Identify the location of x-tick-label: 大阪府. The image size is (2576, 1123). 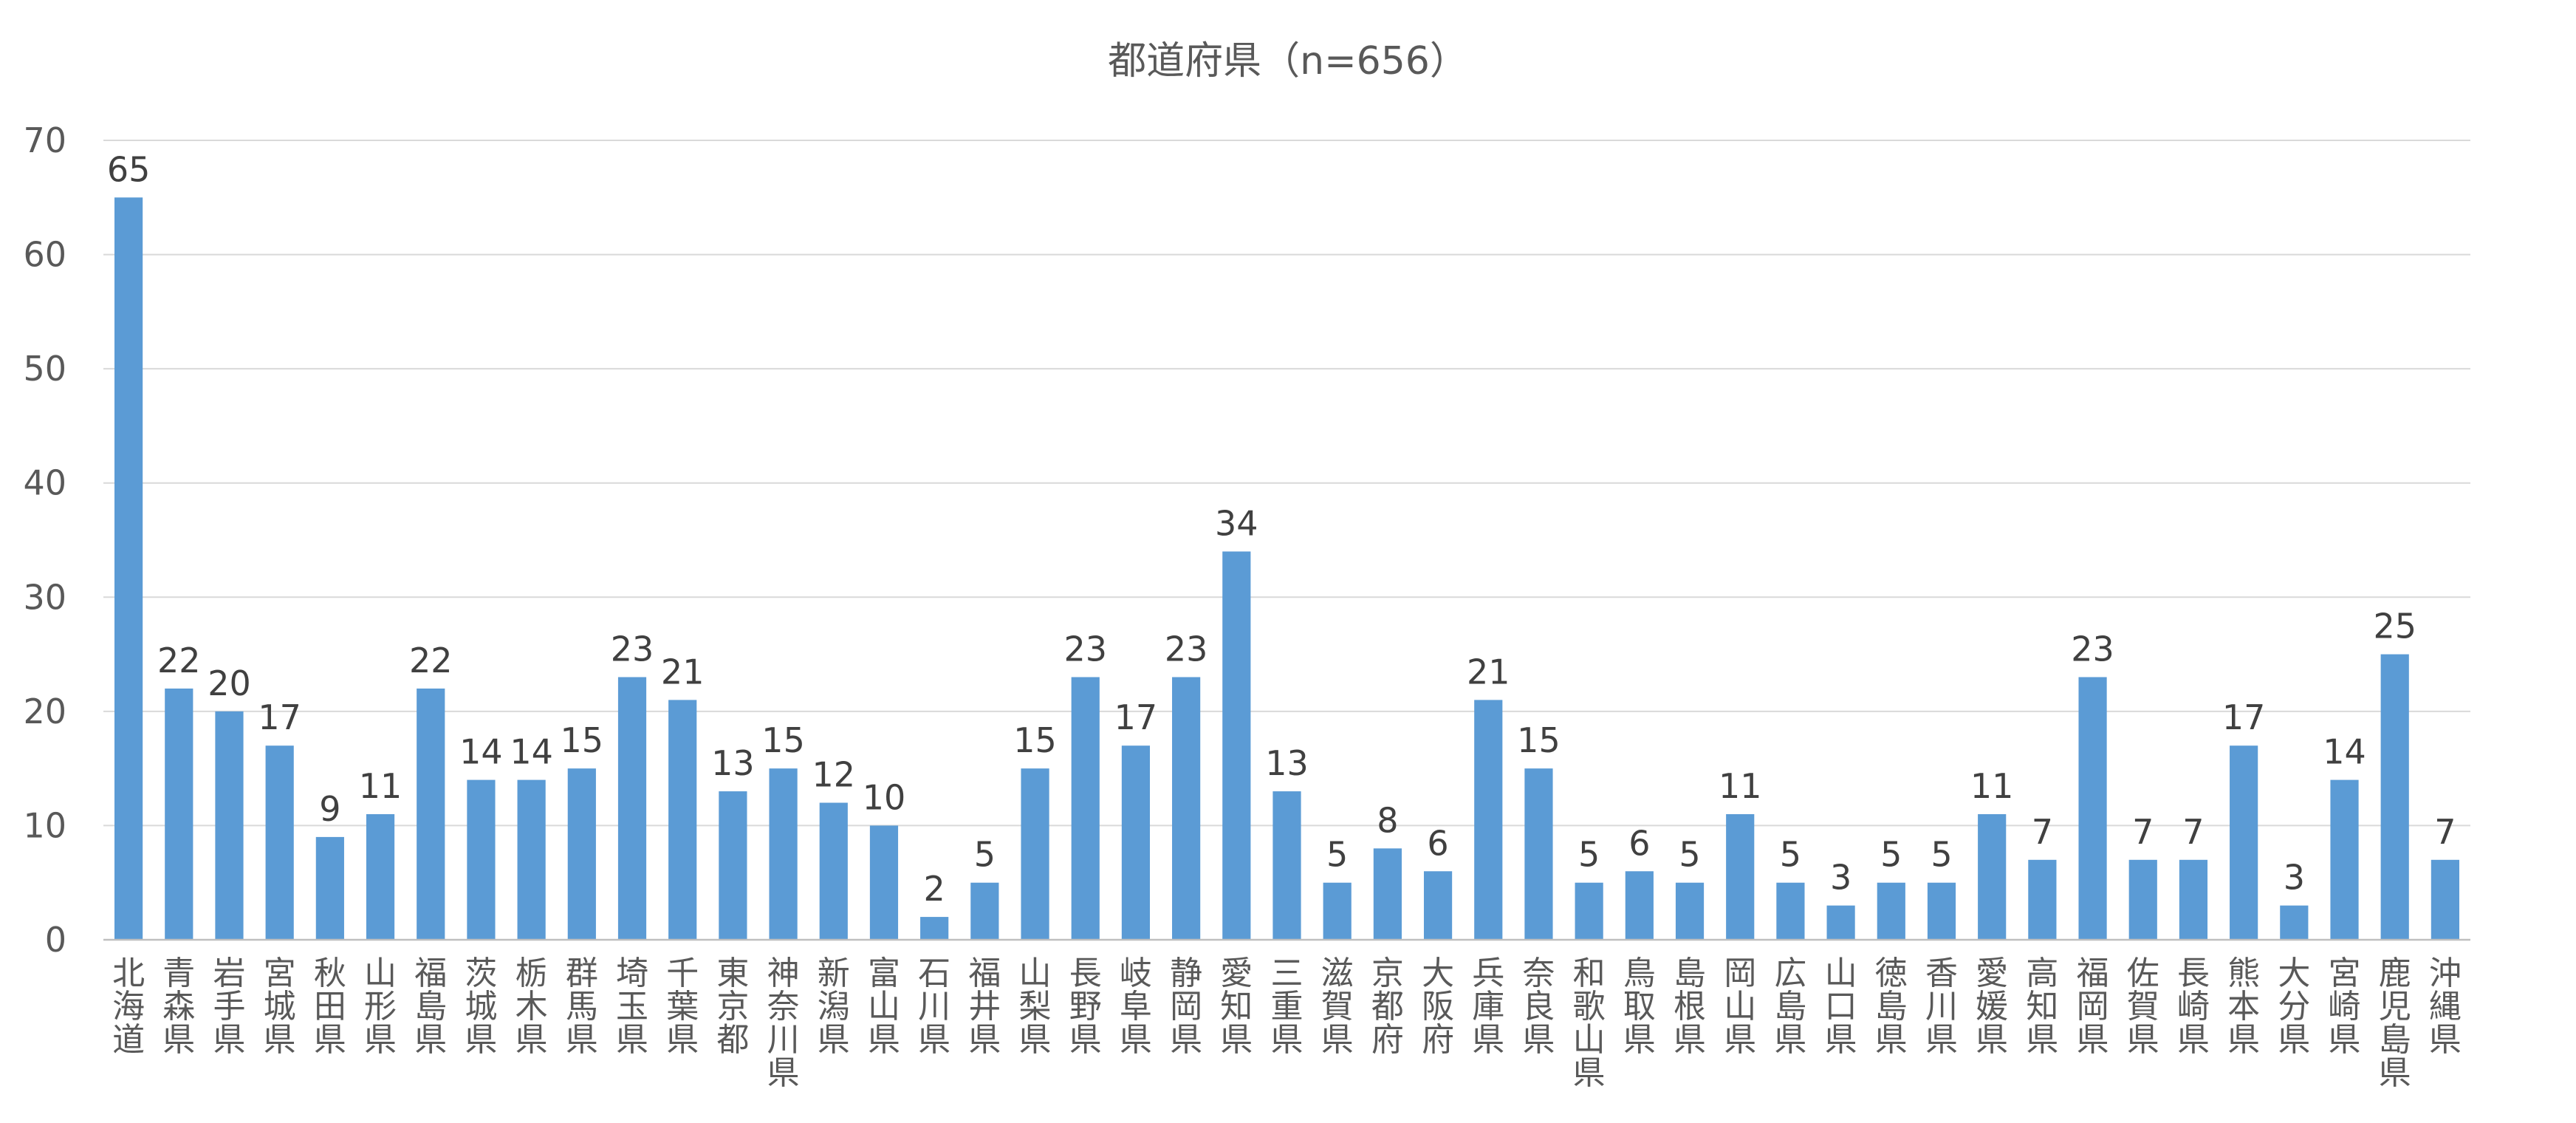
(1438, 1007).